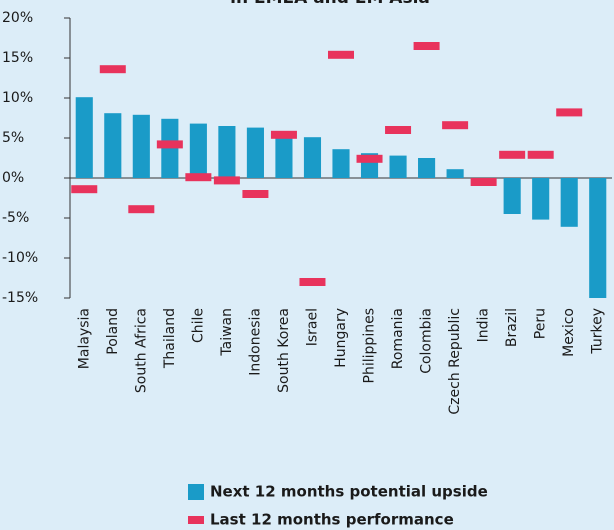  Describe the element at coordinates (330, 4) in the screenshot. I see `chart-title: in EMEA and EM Asia` at that location.